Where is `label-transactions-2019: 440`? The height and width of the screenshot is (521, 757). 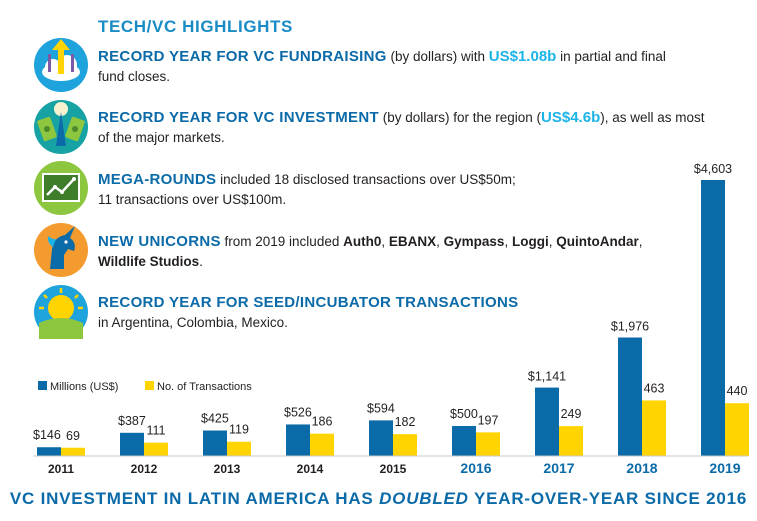
label-transactions-2019: 440 is located at coordinates (737, 391).